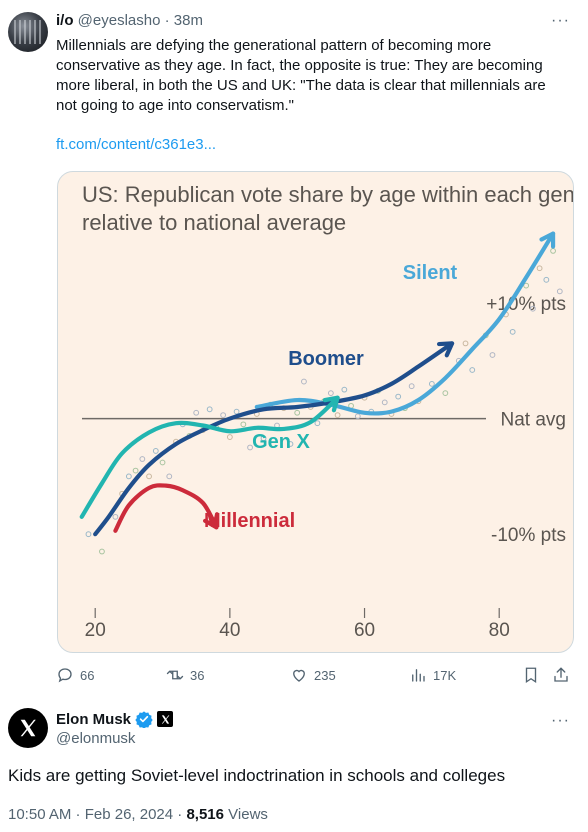 The image size is (588, 832). I want to click on post-time: · 38m, so click(183, 20).